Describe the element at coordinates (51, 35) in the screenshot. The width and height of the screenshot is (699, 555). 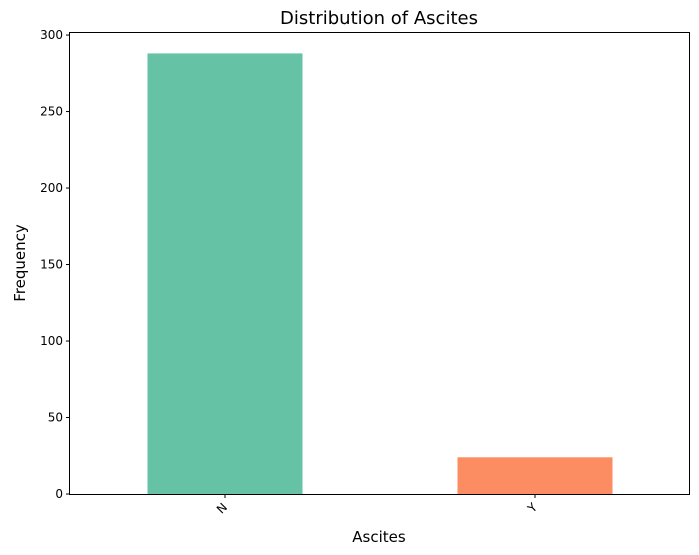
I see `y-tick-label: 300` at that location.